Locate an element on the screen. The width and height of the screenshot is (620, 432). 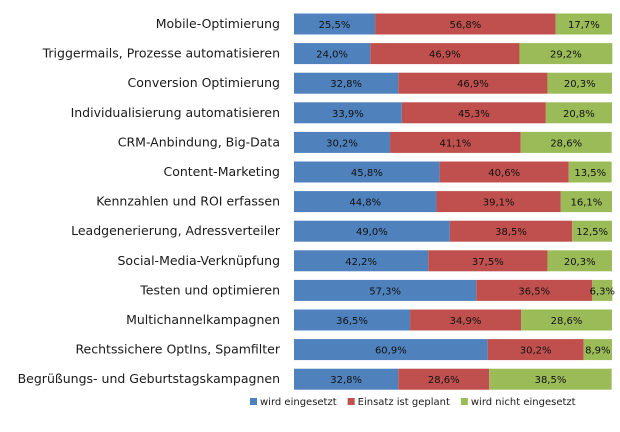
data-label: 33,9% is located at coordinates (348, 114).